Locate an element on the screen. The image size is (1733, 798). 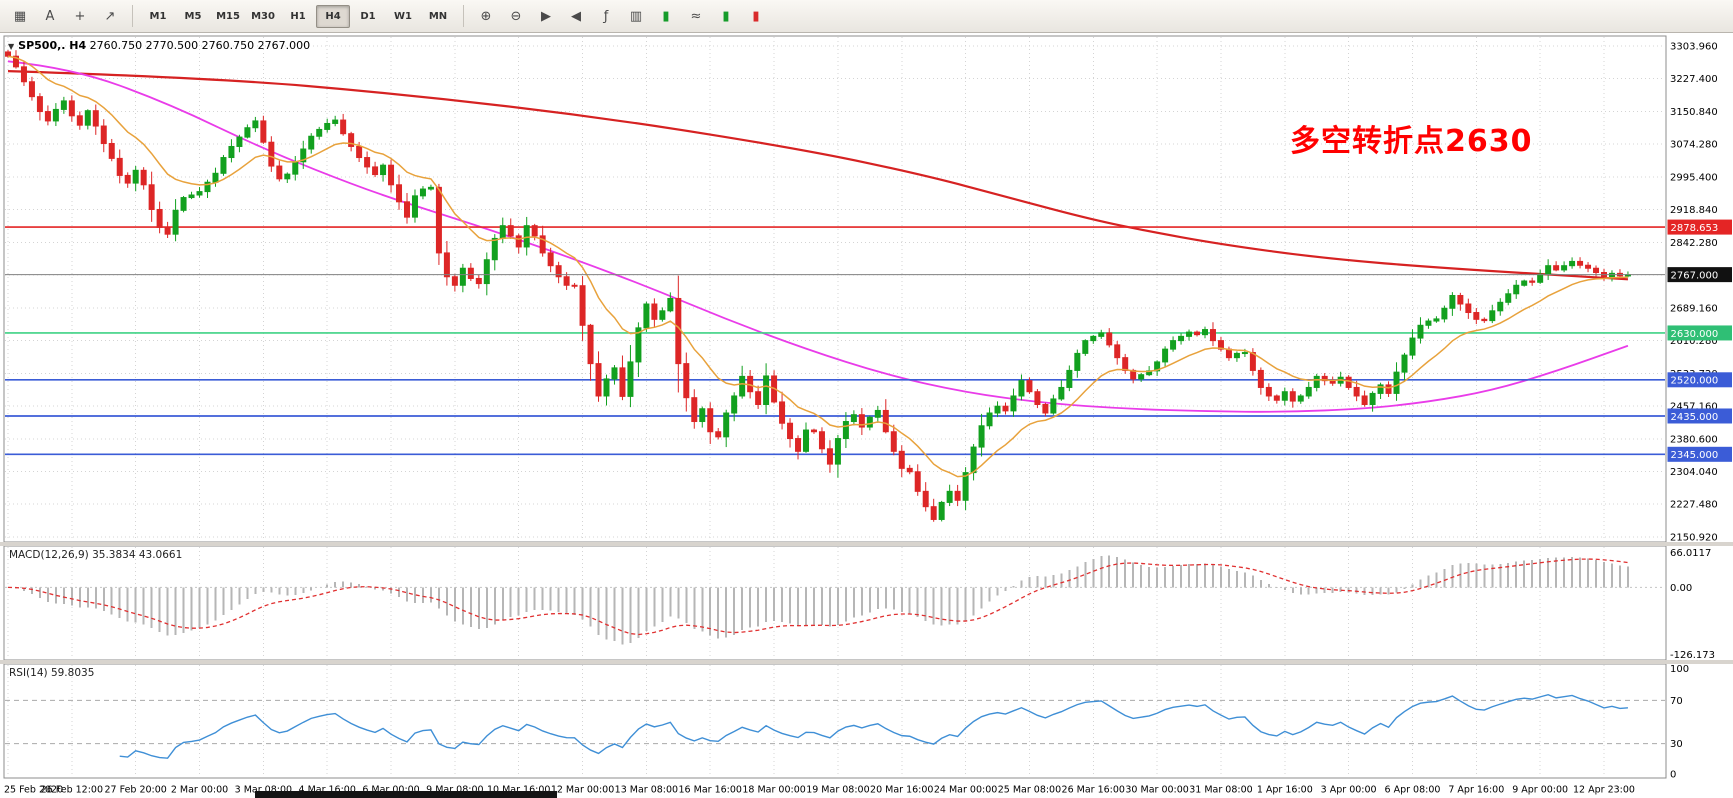
timeframe-group: M1 M5 M15 M30 H1 H4 D1 W1 MN is located at coordinates (298, 16).